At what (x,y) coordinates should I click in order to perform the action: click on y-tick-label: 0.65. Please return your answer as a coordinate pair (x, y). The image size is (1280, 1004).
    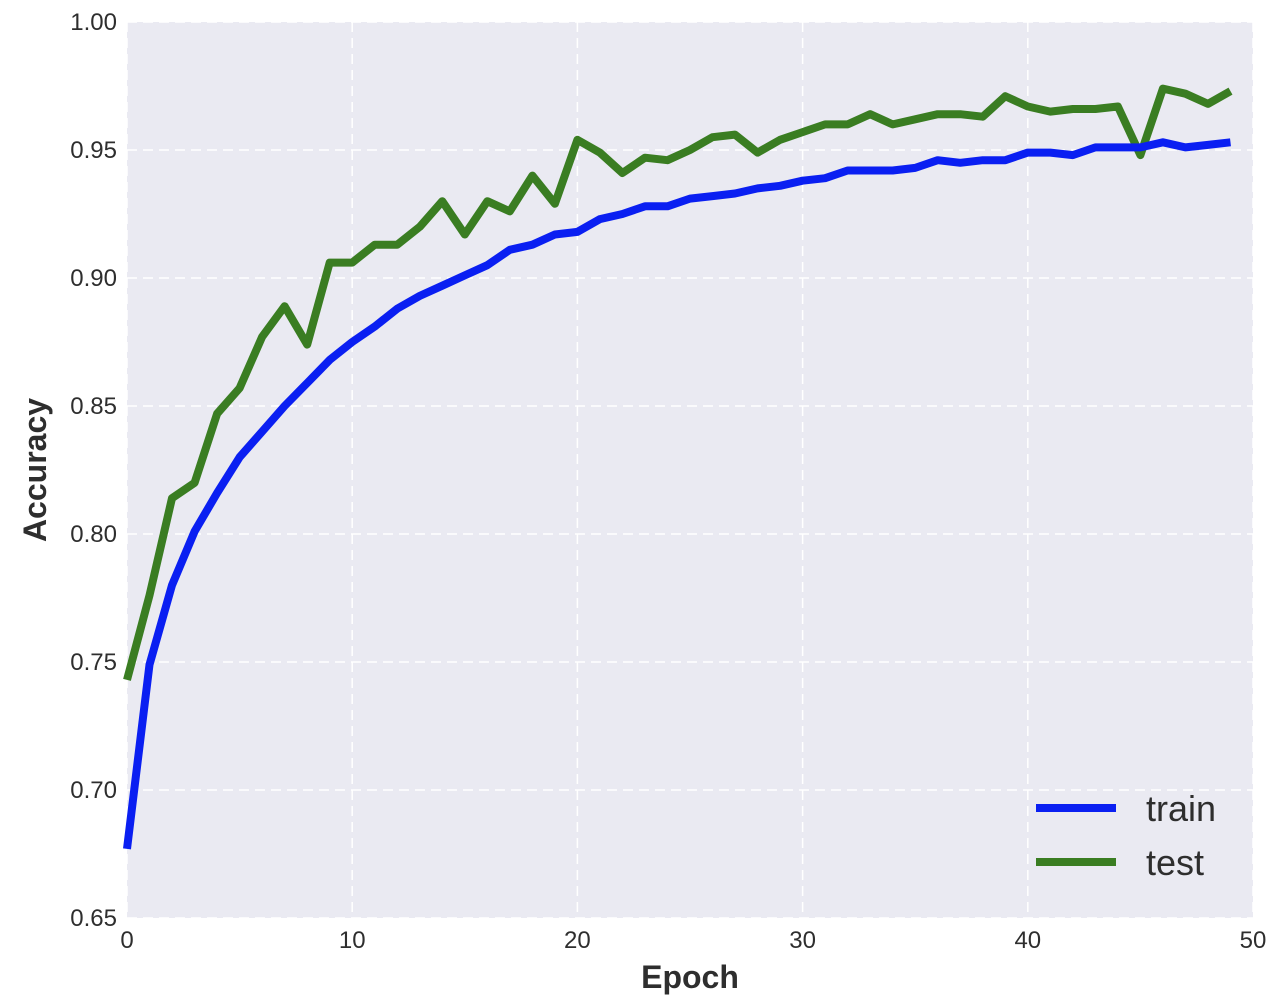
    Looking at the image, I should click on (93, 918).